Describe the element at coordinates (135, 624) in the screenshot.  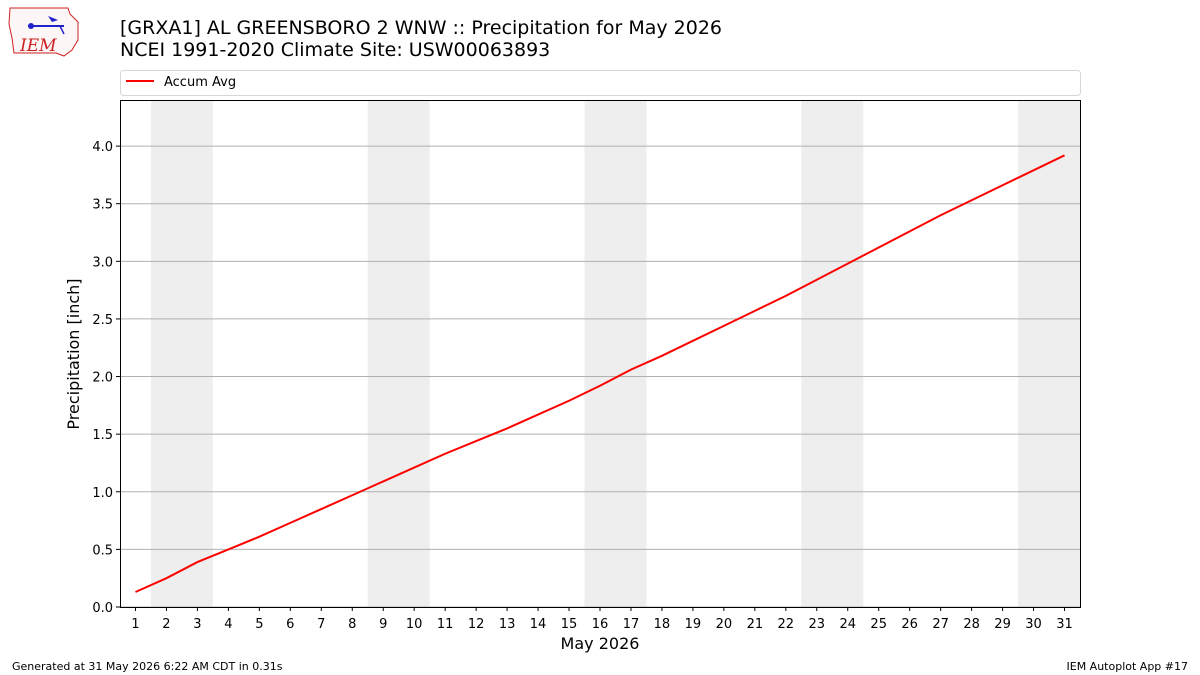
I see `x-tick-label: 1` at that location.